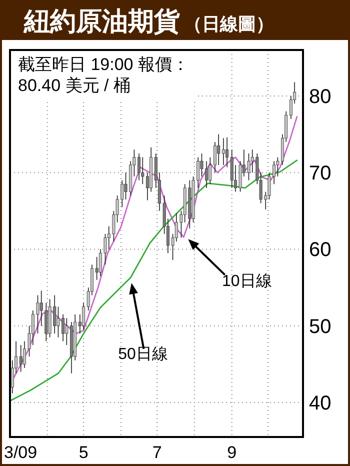 Image resolution: width=350 pixels, height=466 pixels. What do you see at coordinates (143, 354) in the screenshot?
I see `annotation: 50日線` at bounding box center [143, 354].